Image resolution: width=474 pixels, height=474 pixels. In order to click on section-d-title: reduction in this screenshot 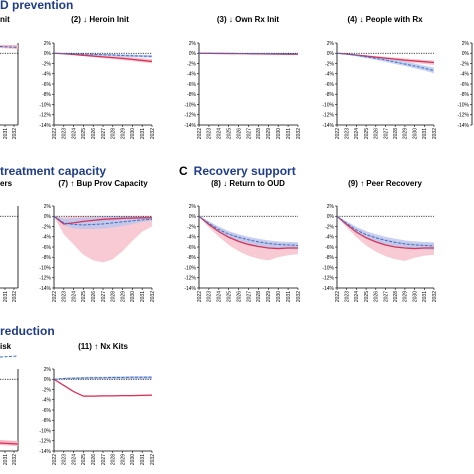, I will do `click(27, 331)`.